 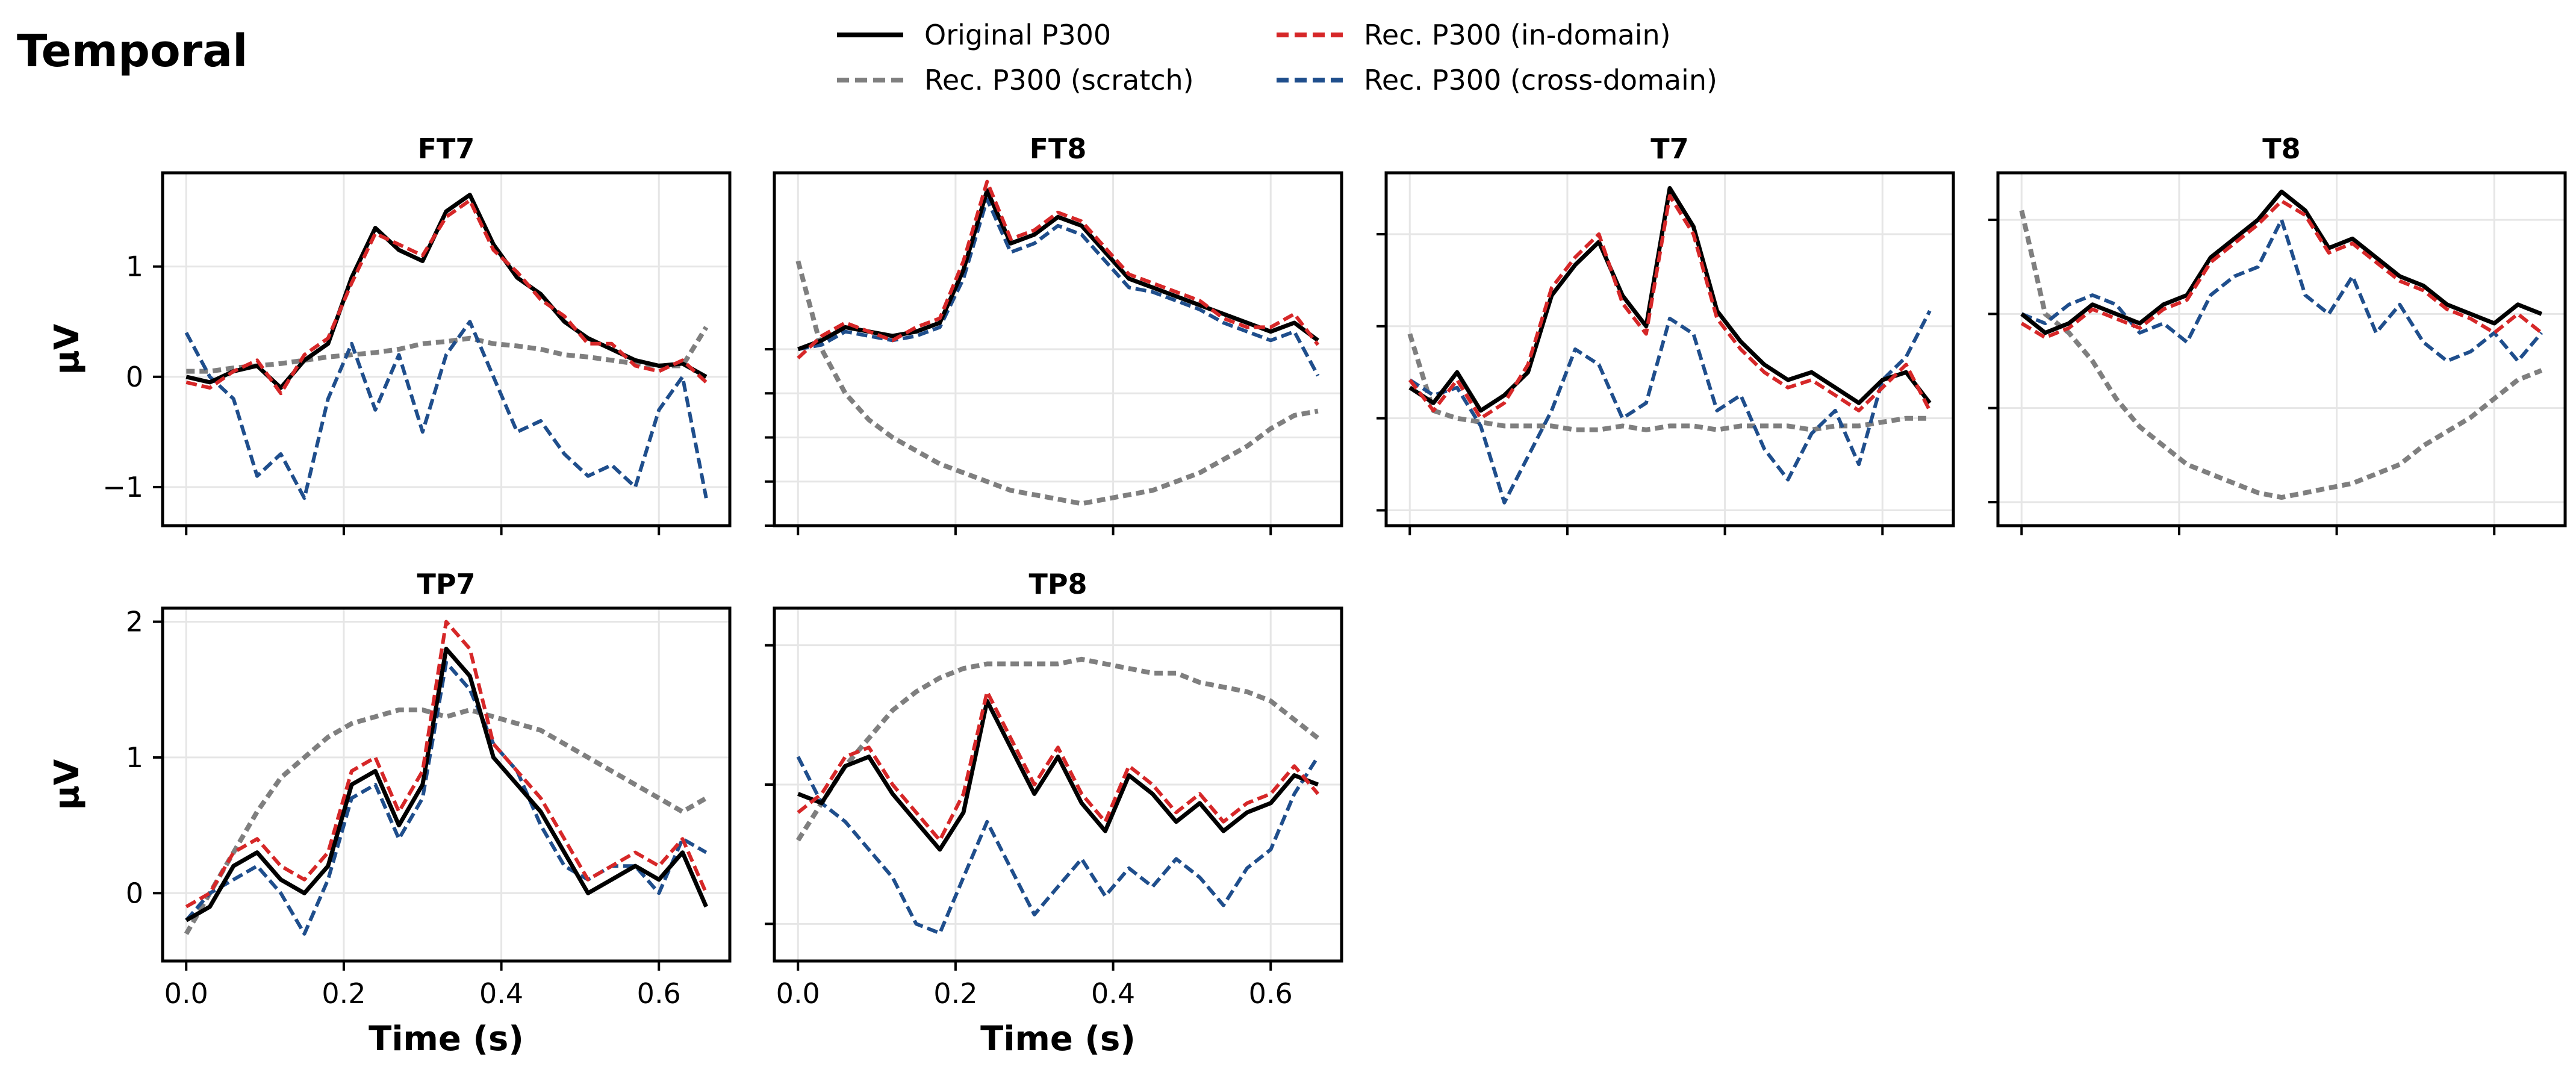 What do you see at coordinates (2281, 148) in the screenshot?
I see `panel-title: T8` at bounding box center [2281, 148].